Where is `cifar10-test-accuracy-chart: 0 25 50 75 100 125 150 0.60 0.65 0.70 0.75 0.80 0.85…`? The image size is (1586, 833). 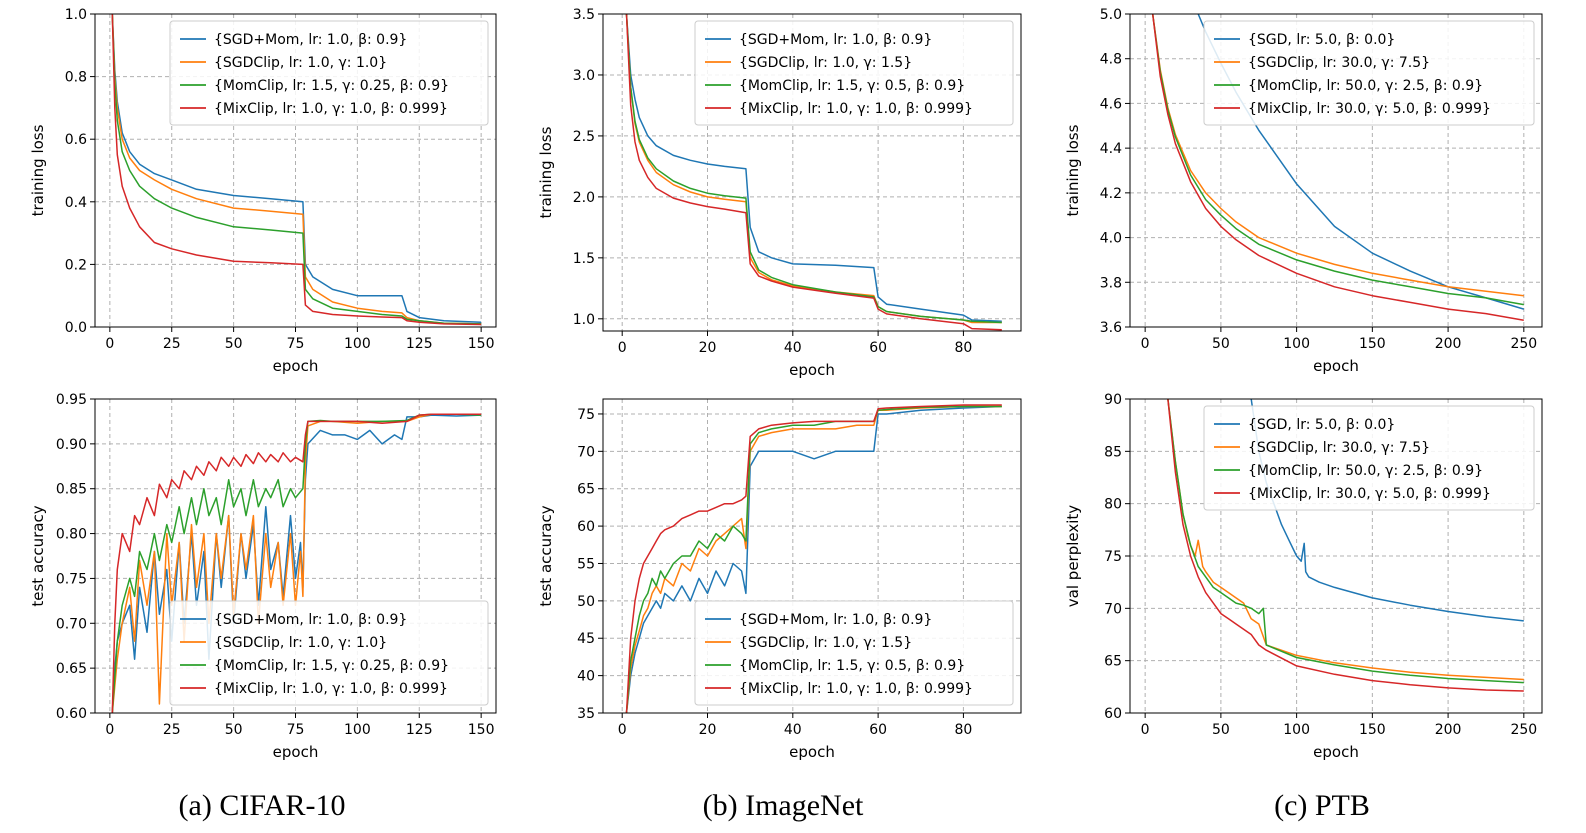 cifar10-test-accuracy-chart: 0 25 50 75 100 125 150 0.60 0.65 0.70 0.75 0.80 0.85… is located at coordinates (263, 576).